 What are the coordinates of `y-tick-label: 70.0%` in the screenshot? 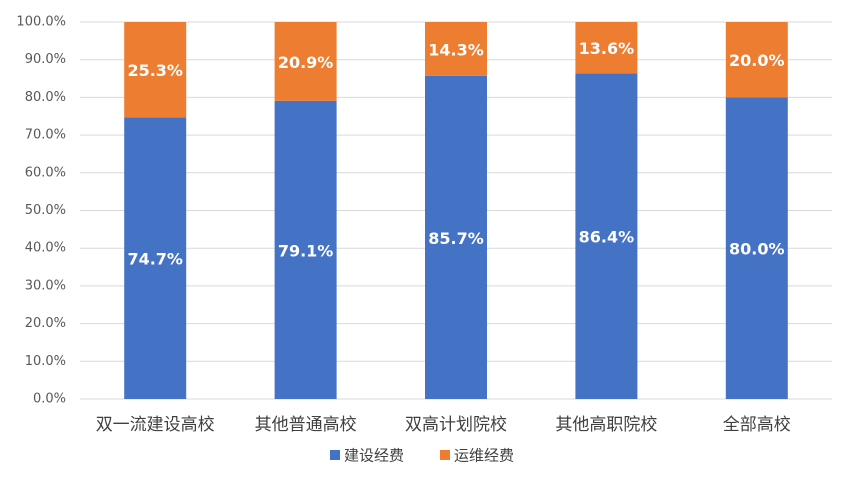 It's located at (45, 135).